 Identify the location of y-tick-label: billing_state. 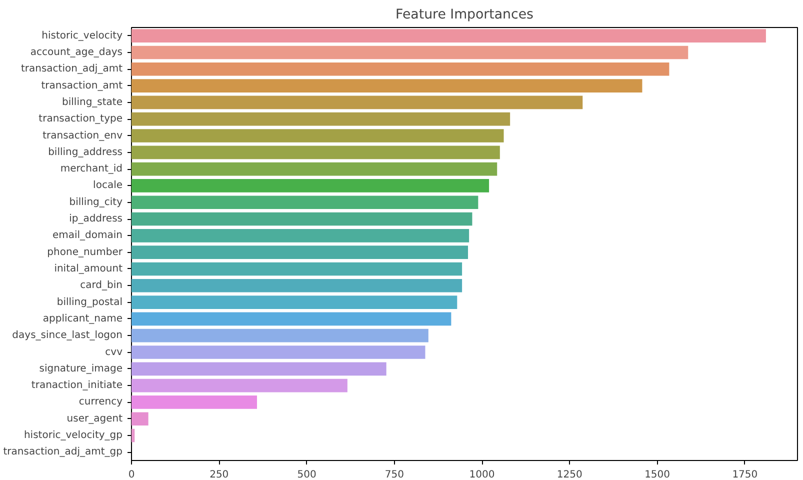
(92, 102).